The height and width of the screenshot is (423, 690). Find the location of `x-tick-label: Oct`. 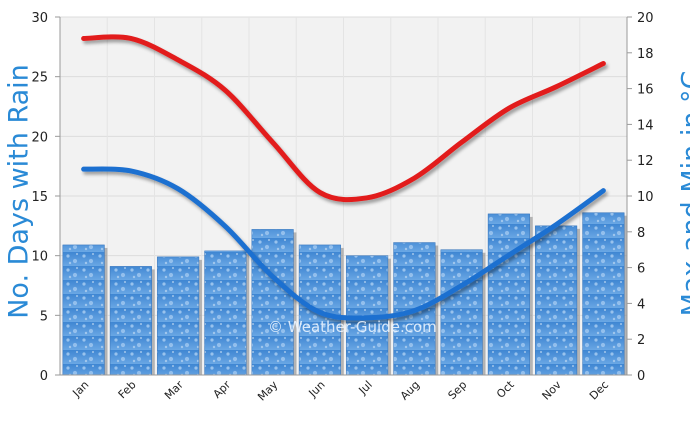

x-tick-label: Oct is located at coordinates (505, 389).